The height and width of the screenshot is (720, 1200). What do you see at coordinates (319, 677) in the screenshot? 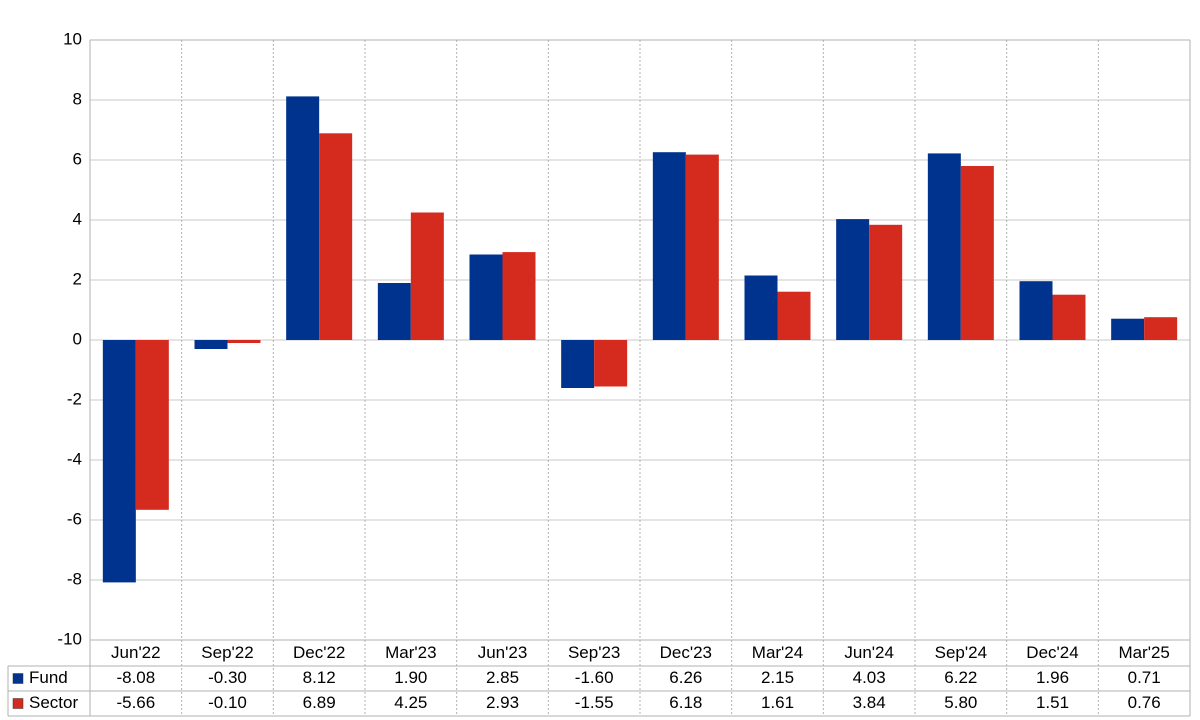
I see `table-value: 8.12` at bounding box center [319, 677].